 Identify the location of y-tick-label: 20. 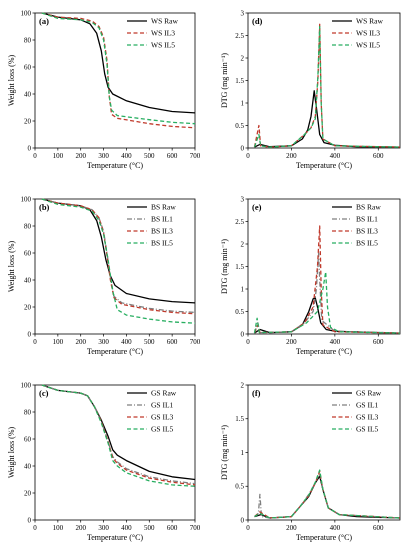
(28, 493).